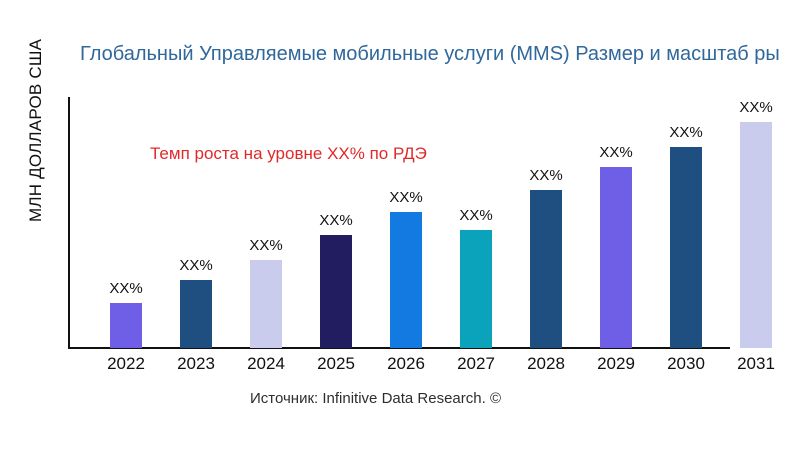 The image size is (800, 450). What do you see at coordinates (406, 363) in the screenshot?
I see `x-tick-label-2026: 2026` at bounding box center [406, 363].